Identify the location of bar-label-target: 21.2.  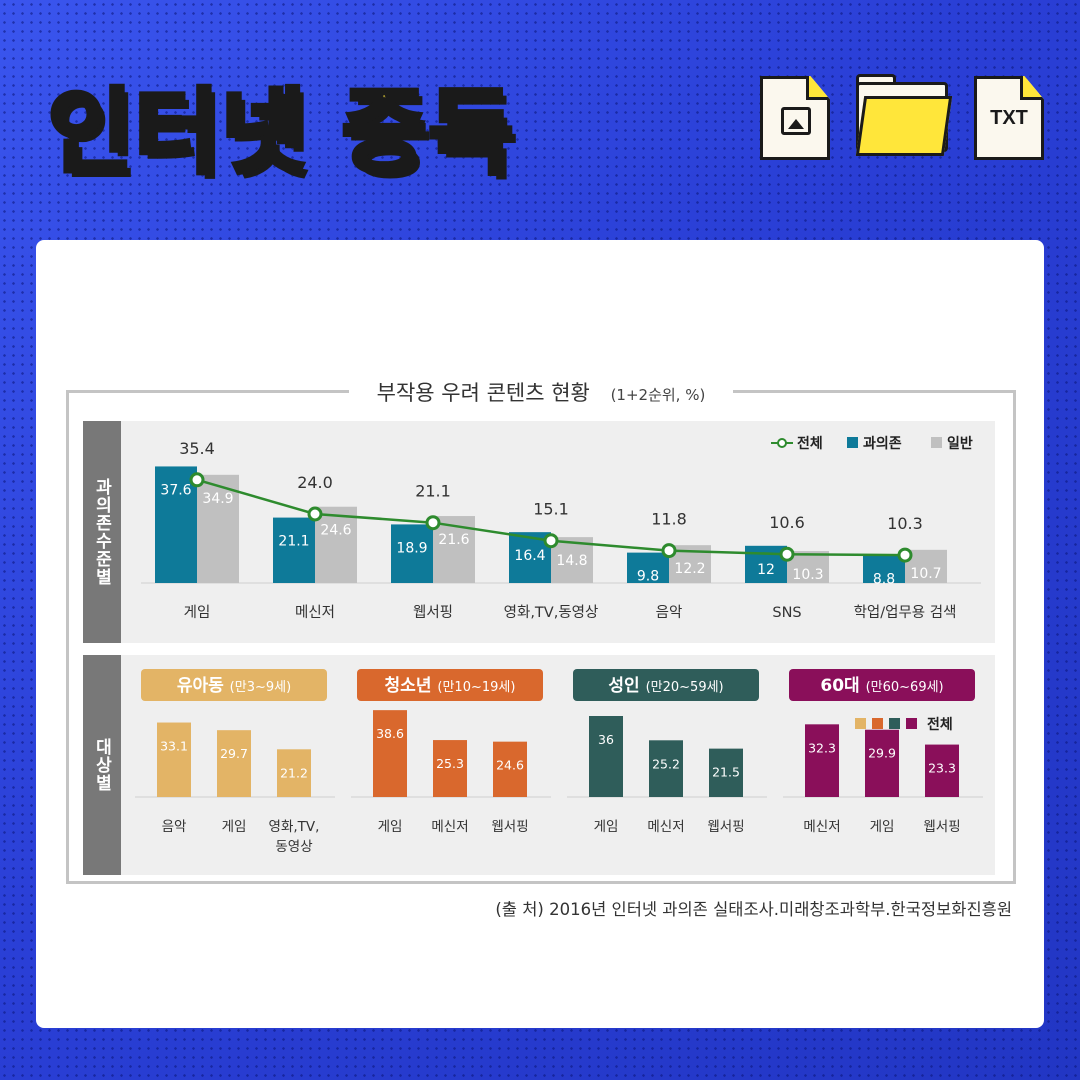
(294, 772).